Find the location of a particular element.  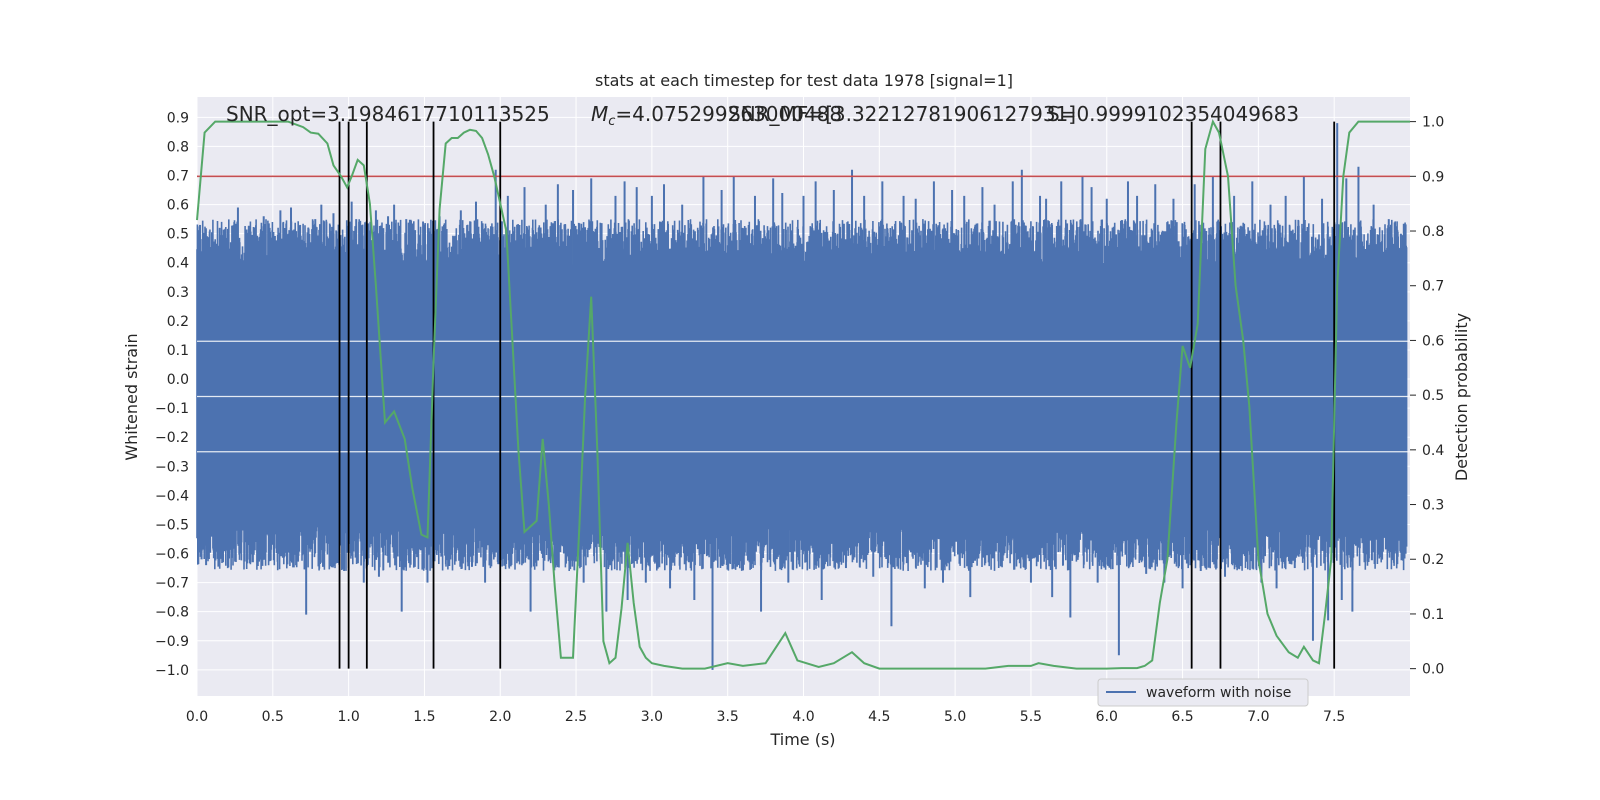

y-left-tick-label: 0.9 is located at coordinates (178, 118).